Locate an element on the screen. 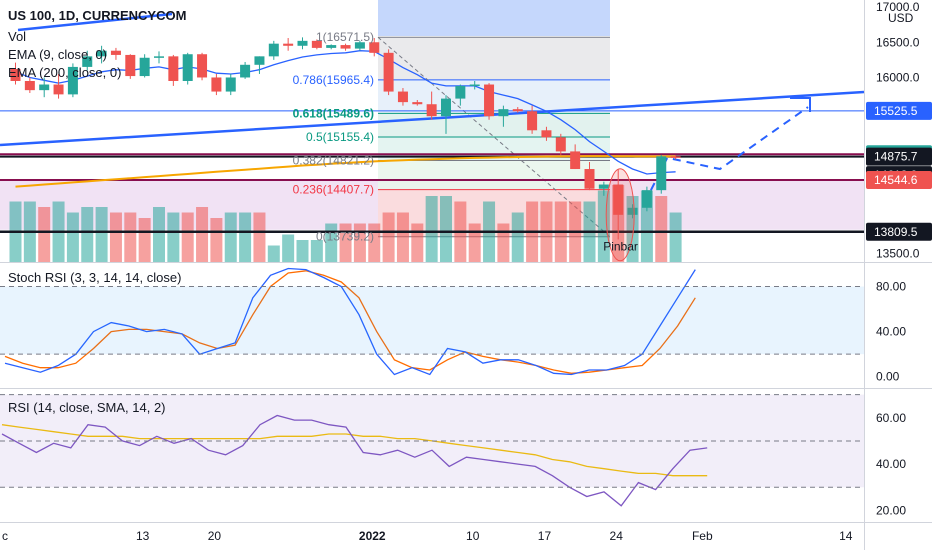  rsi-sma-line is located at coordinates (354, 450).